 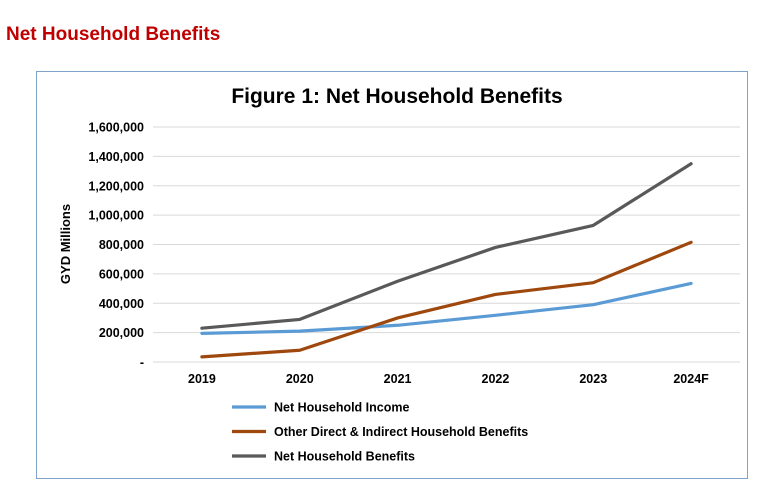 What do you see at coordinates (116, 216) in the screenshot?
I see `y-tick-label: 1,000,000` at bounding box center [116, 216].